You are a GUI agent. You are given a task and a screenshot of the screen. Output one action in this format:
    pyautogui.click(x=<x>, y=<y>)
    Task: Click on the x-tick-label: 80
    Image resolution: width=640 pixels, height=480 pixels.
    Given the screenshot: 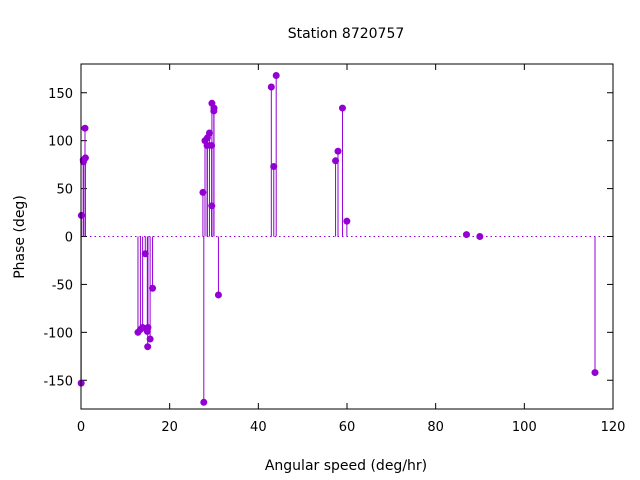 What is the action you would take?
    pyautogui.click(x=435, y=427)
    